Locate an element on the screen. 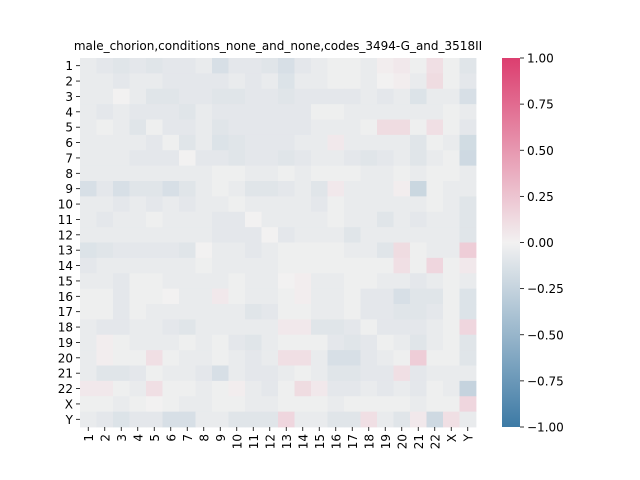 The width and height of the screenshot is (640, 480). heatmap-cell-13-X is located at coordinates (451, 250).